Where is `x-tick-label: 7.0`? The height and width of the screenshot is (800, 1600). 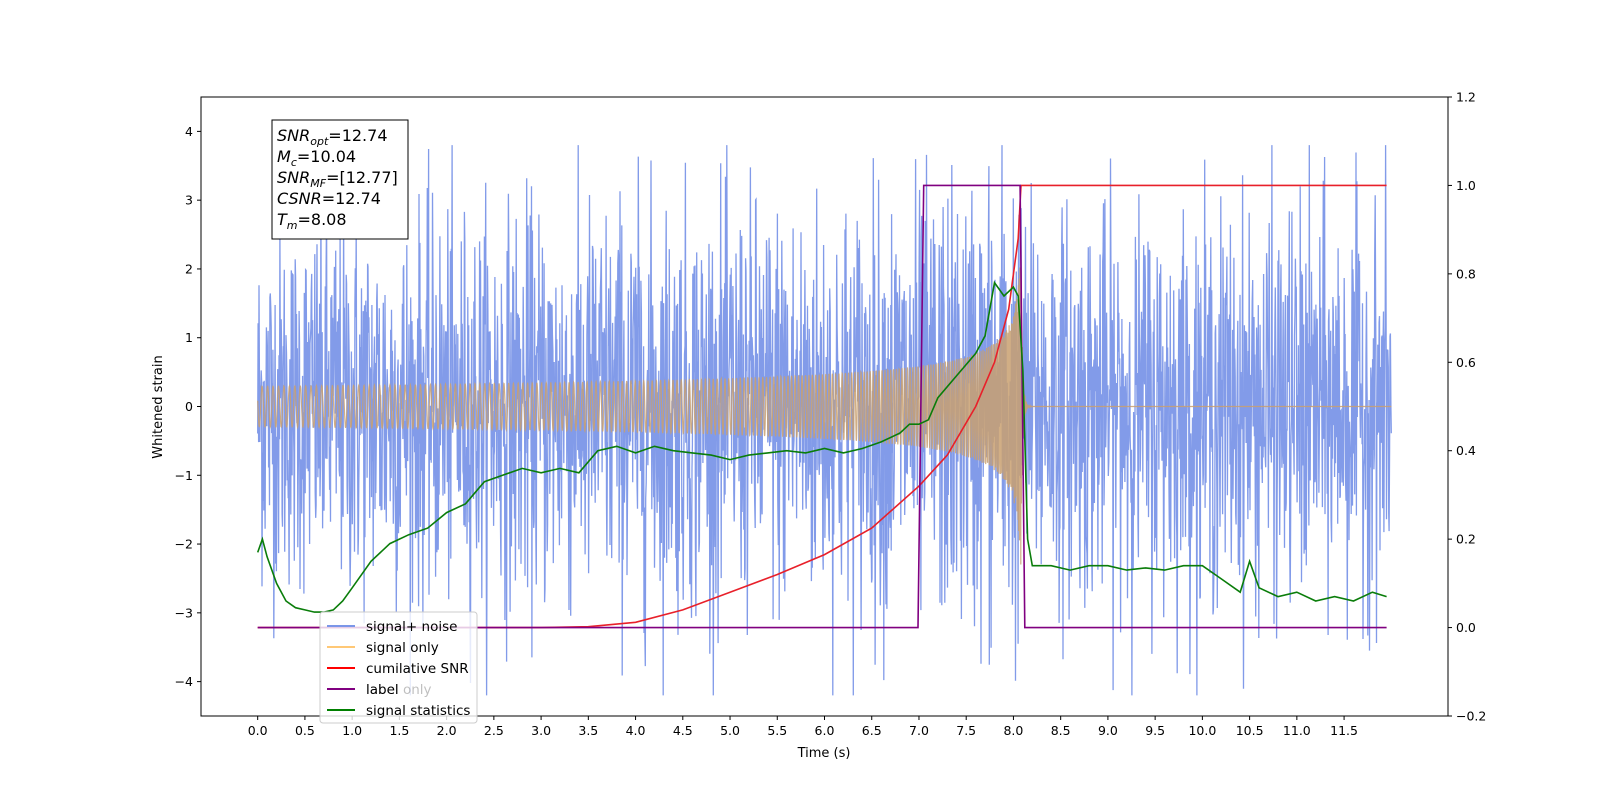 x-tick-label: 7.0 is located at coordinates (919, 730).